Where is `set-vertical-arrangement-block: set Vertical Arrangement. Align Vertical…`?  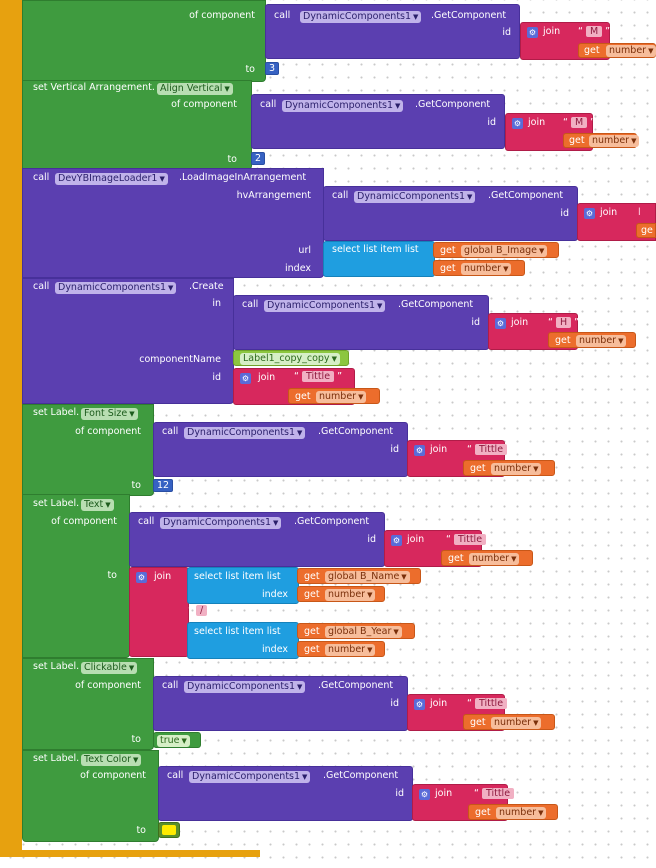
set-vertical-arrangement-block: set Vertical Arrangement. Align Vertical… is located at coordinates (137, 125).